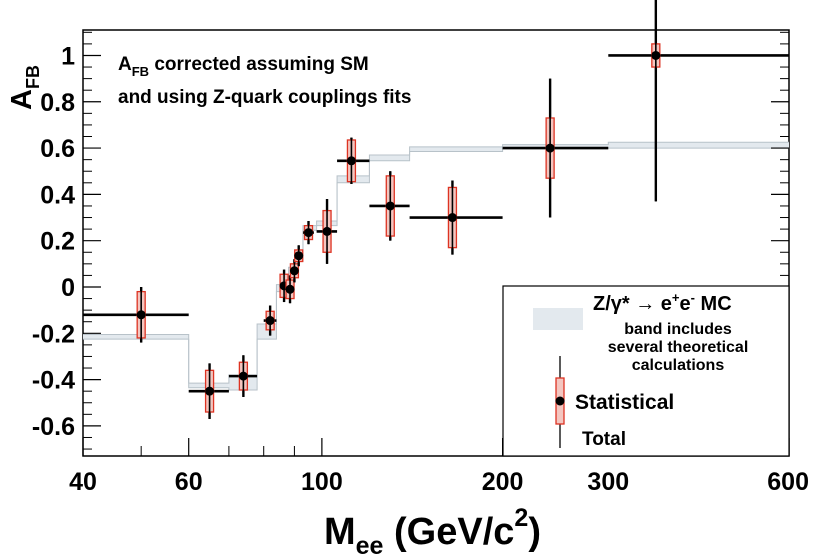  What do you see at coordinates (189, 482) in the screenshot?
I see `x-tick-label: 60` at bounding box center [189, 482].